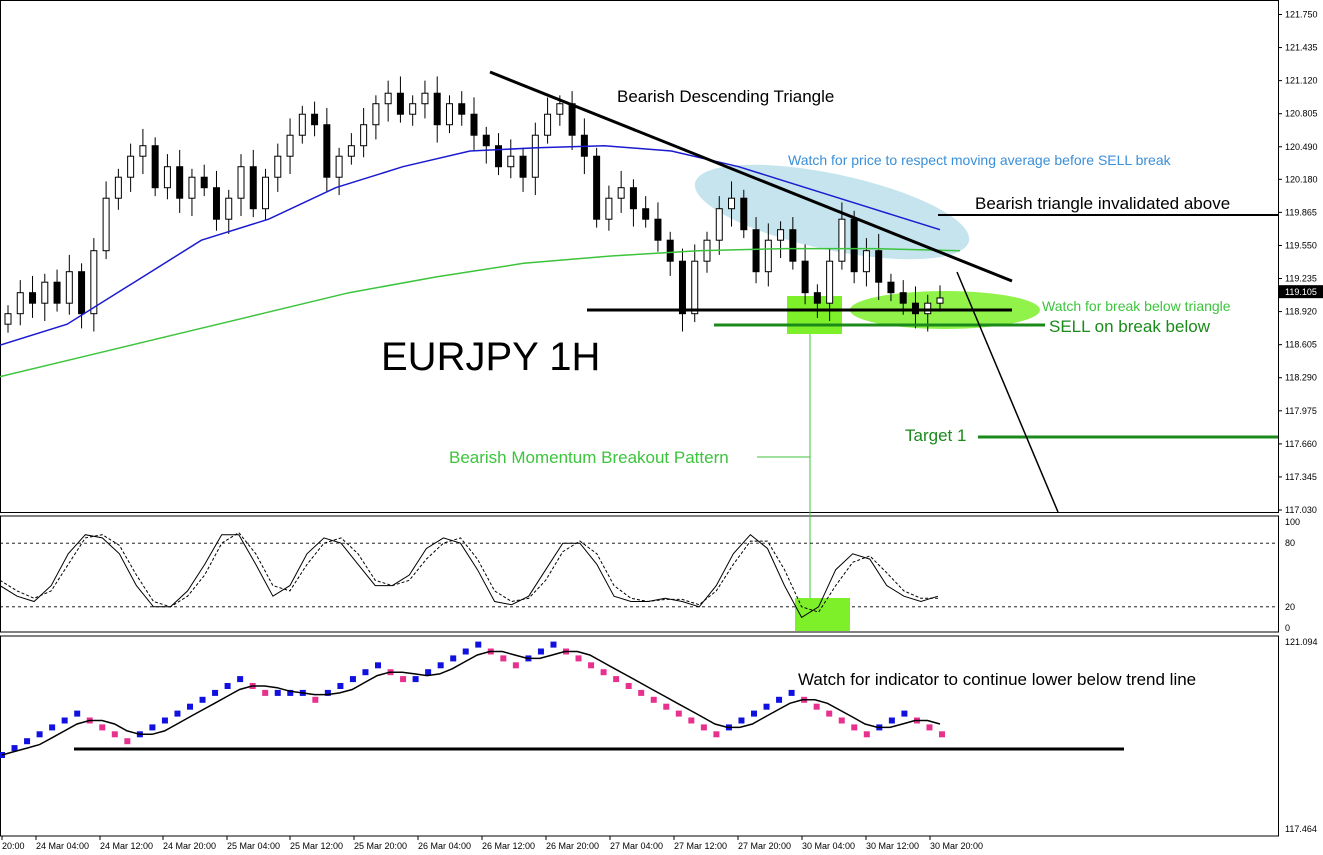  I want to click on price-tick-label: 117.345, so click(1301, 477).